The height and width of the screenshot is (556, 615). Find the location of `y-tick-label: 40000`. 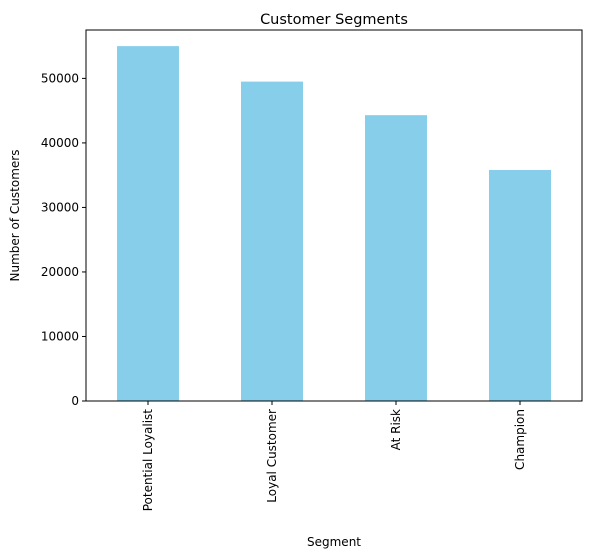

y-tick-label: 40000 is located at coordinates (60, 143).